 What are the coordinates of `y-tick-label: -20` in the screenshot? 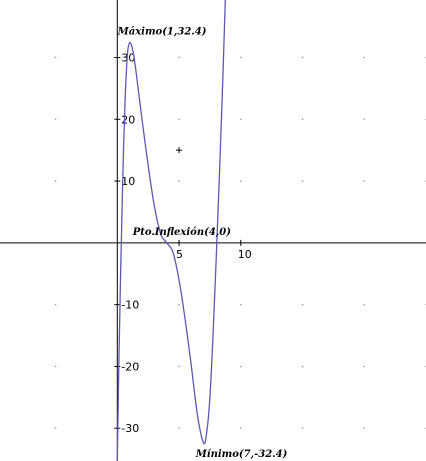 It's located at (130, 366).